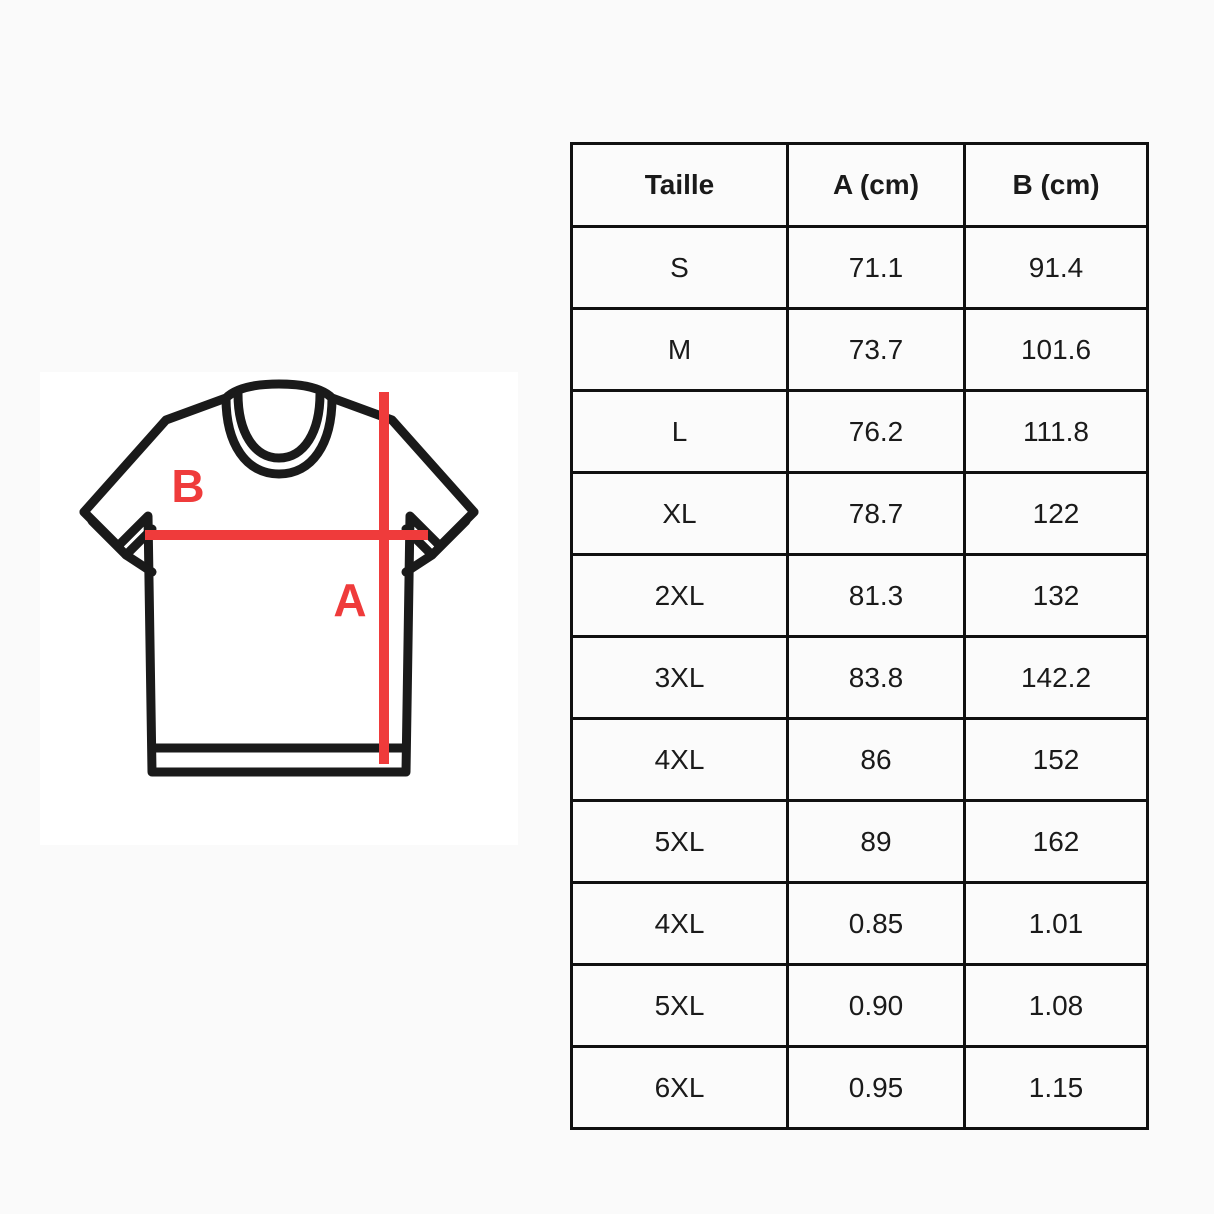 This screenshot has height=1214, width=1214. Describe the element at coordinates (1056, 431) in the screenshot. I see `value-b-cell: 111.8` at that location.